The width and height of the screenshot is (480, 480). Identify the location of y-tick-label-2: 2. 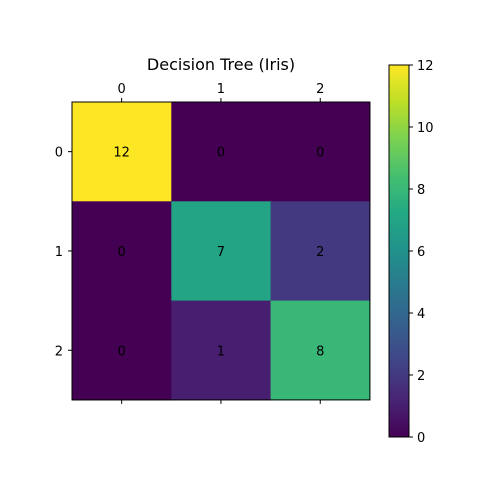
(59, 351).